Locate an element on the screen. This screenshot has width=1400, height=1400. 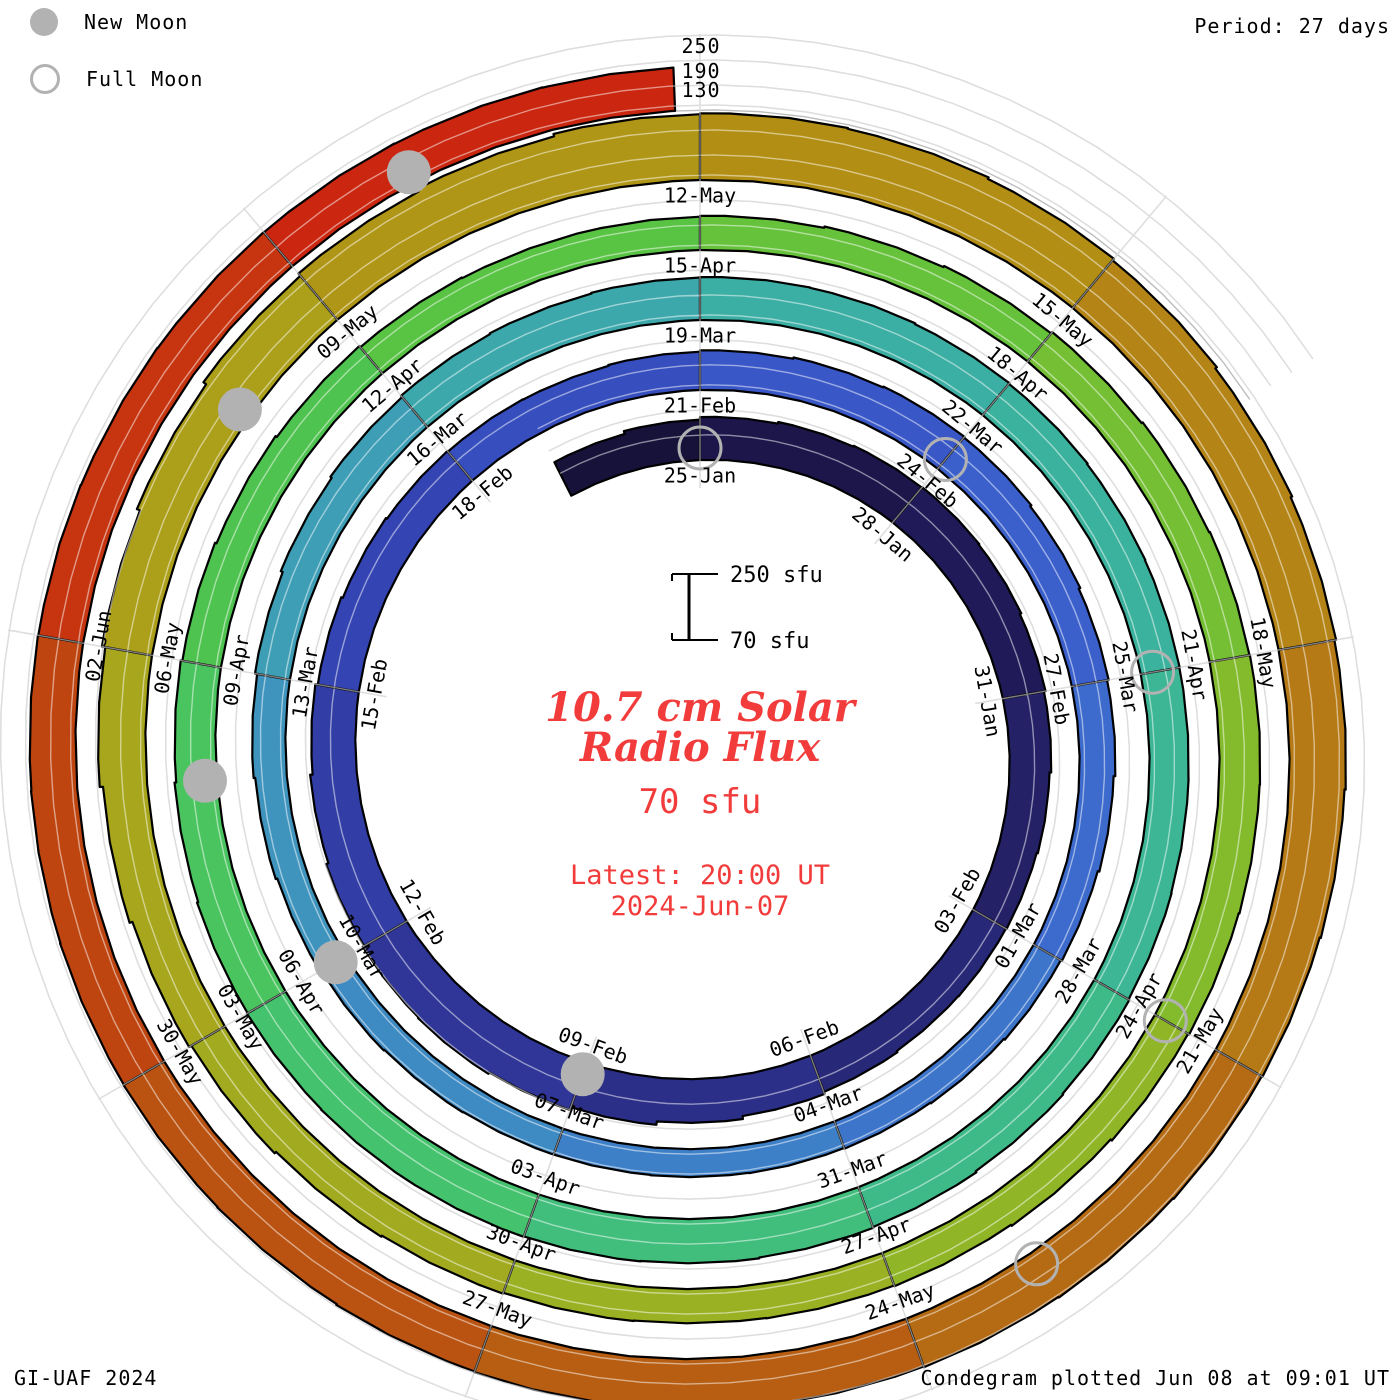
date-label: 15-Apr is located at coordinates (700, 266).